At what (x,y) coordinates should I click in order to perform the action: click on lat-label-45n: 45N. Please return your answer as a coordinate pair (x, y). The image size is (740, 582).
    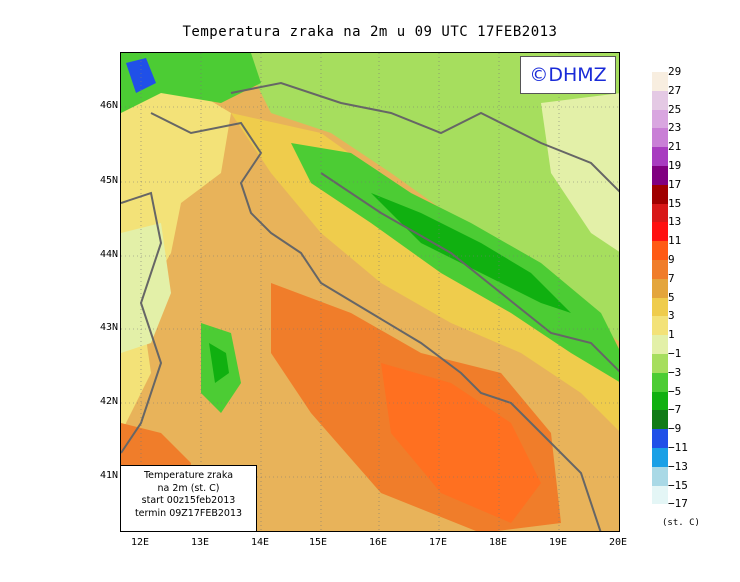
    Looking at the image, I should click on (108, 180).